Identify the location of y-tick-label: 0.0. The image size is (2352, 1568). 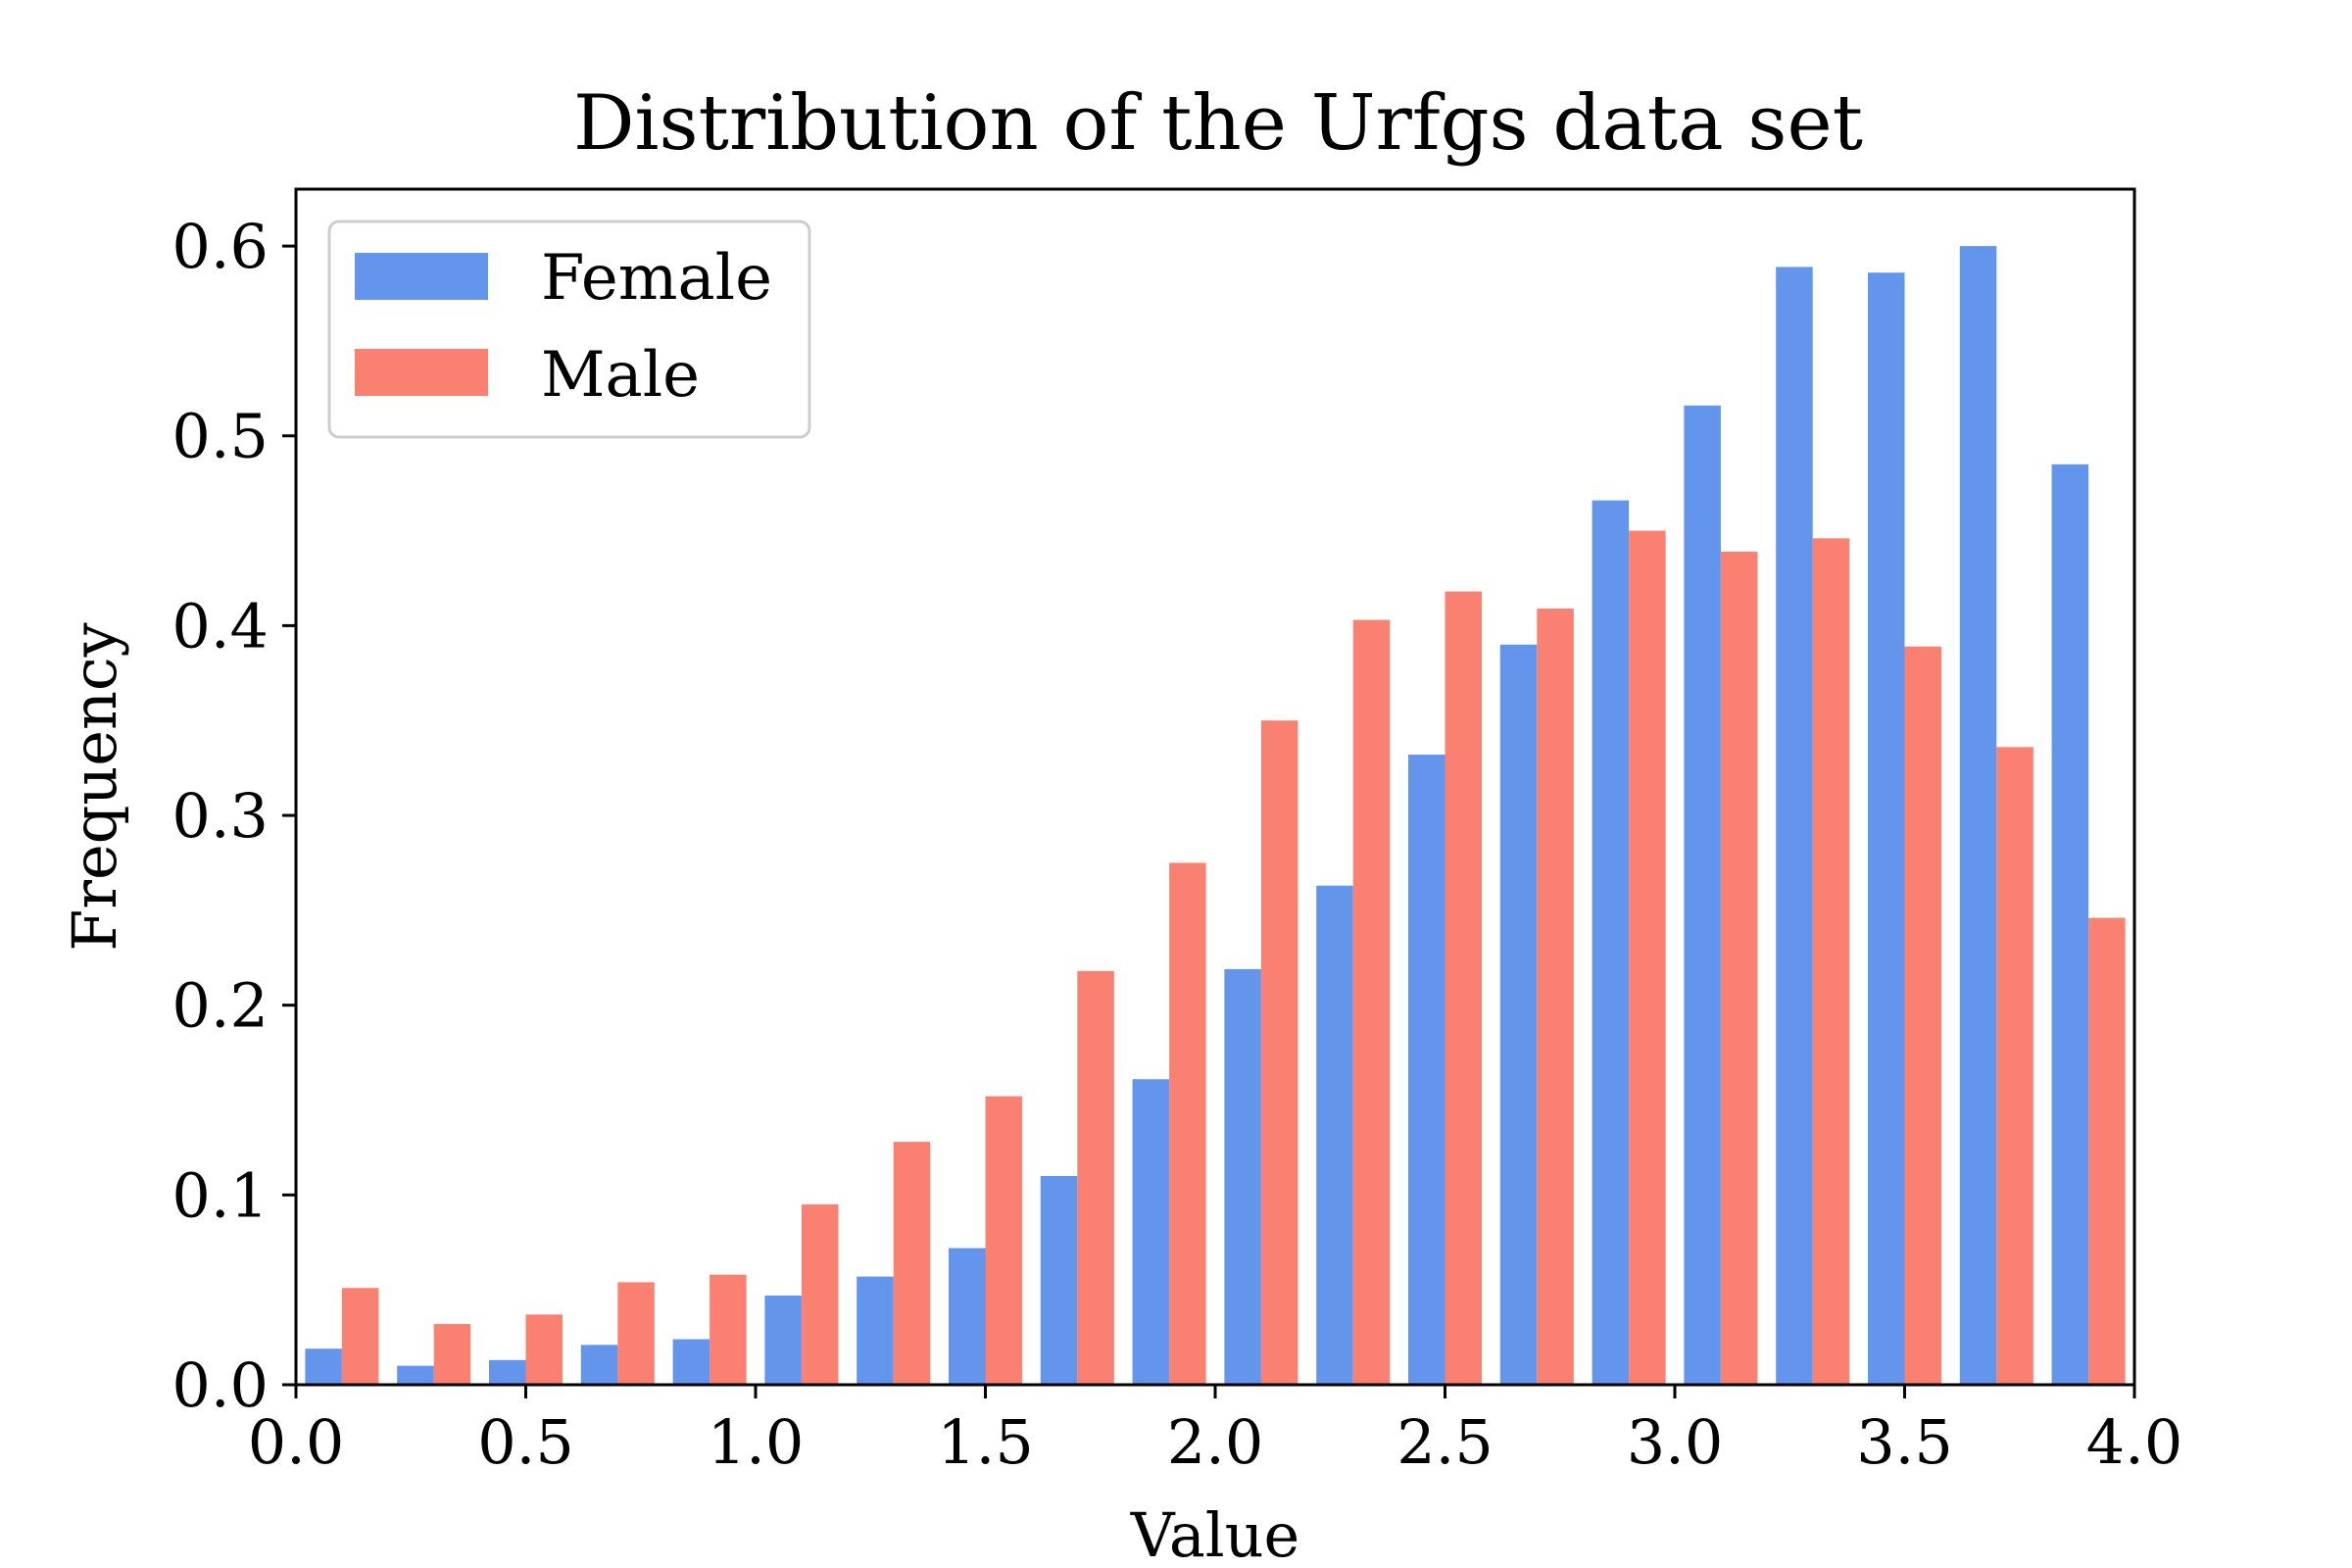
(220, 1385).